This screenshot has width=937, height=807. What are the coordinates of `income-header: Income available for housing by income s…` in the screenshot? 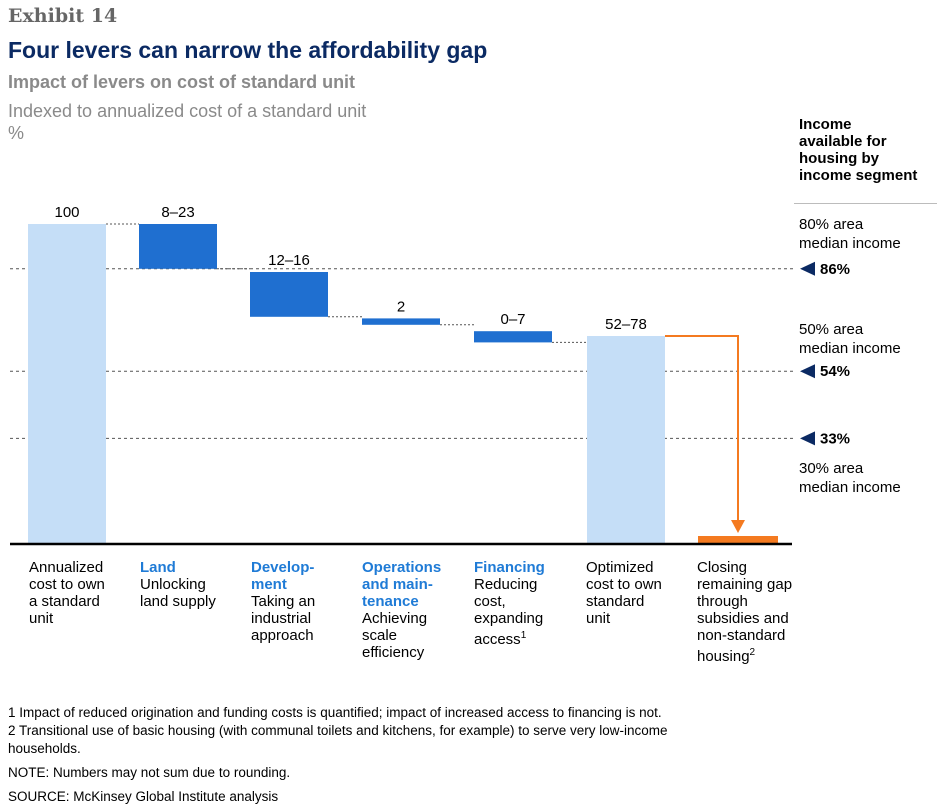 It's located at (868, 150).